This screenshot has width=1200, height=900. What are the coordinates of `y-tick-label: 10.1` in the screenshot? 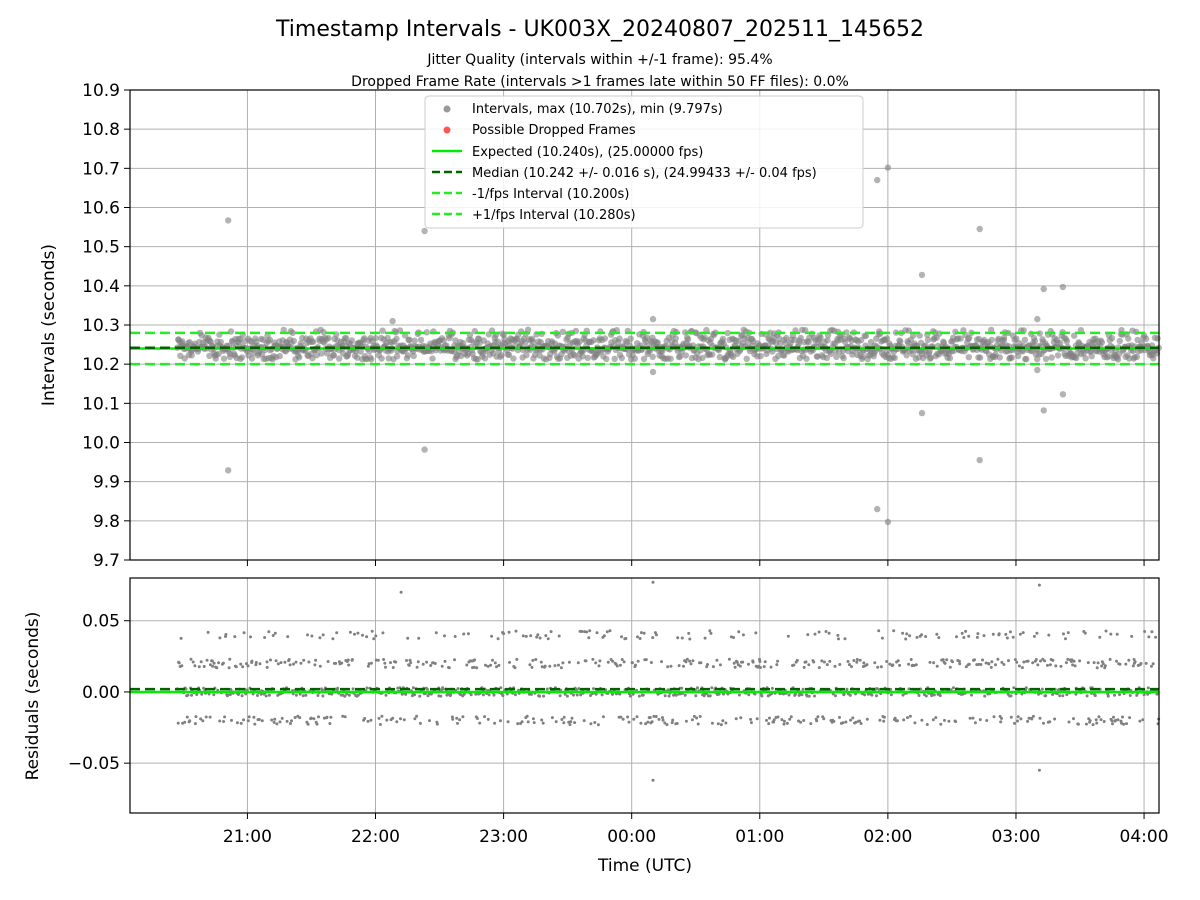 It's located at (101, 404).